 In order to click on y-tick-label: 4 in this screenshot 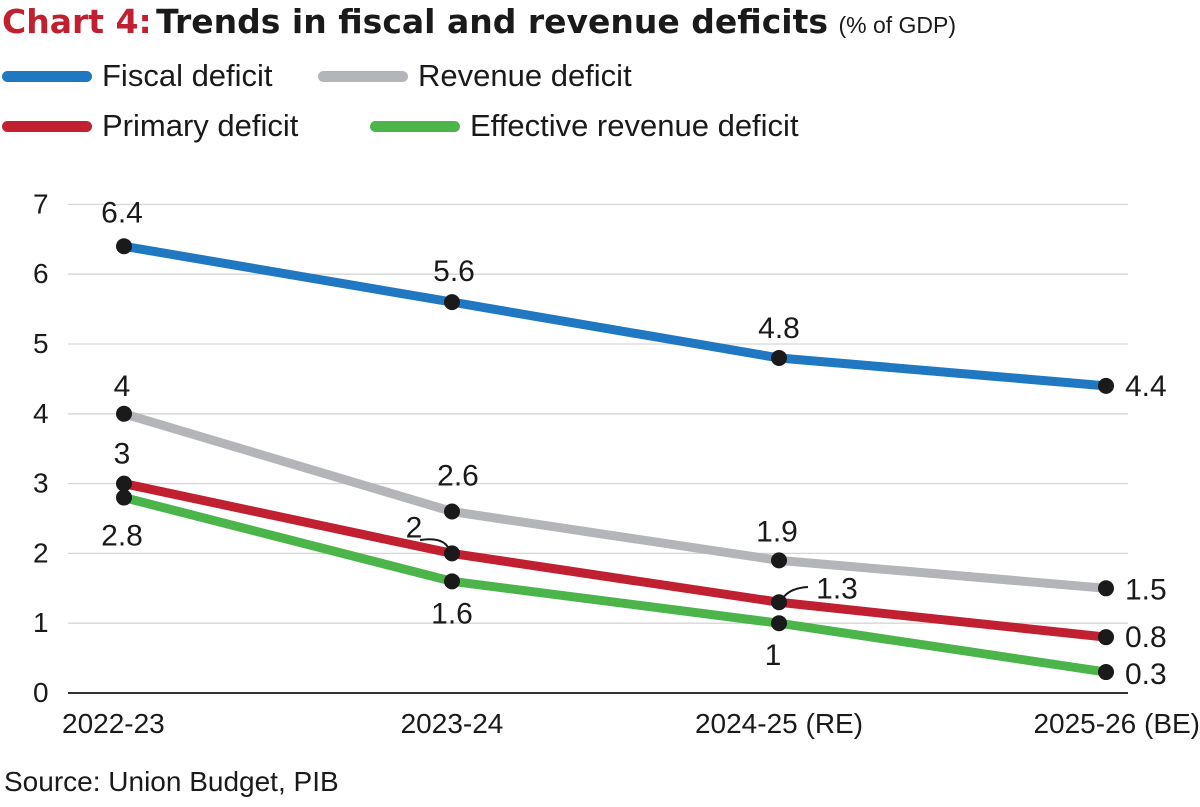, I will do `click(41, 413)`.